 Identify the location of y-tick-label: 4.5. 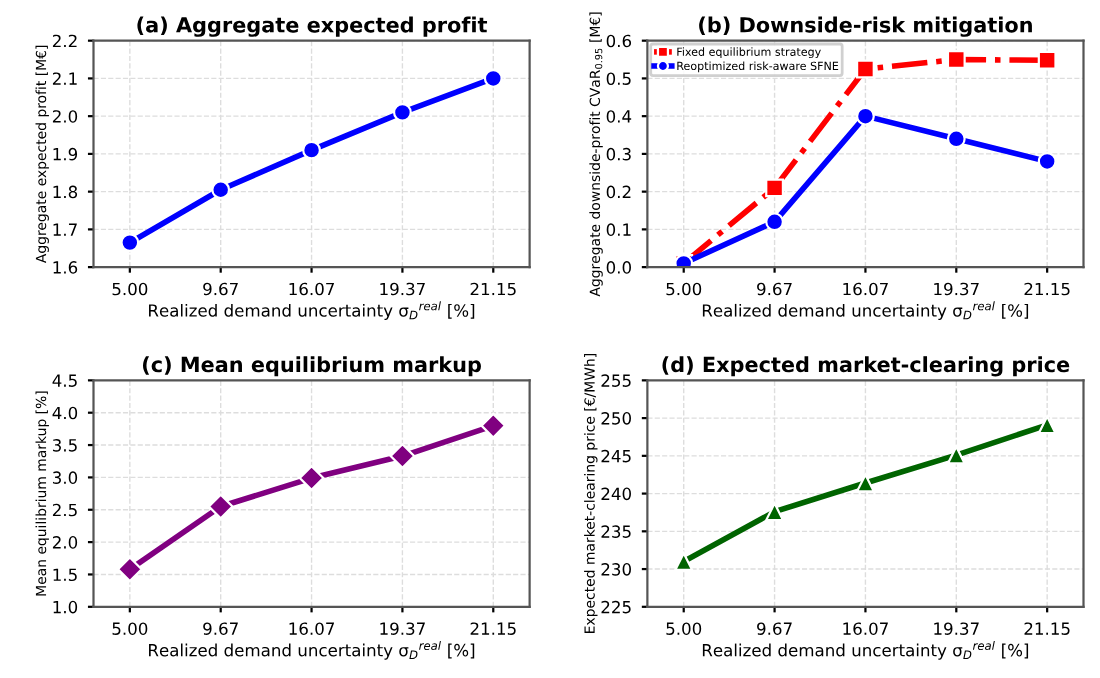
(64, 380).